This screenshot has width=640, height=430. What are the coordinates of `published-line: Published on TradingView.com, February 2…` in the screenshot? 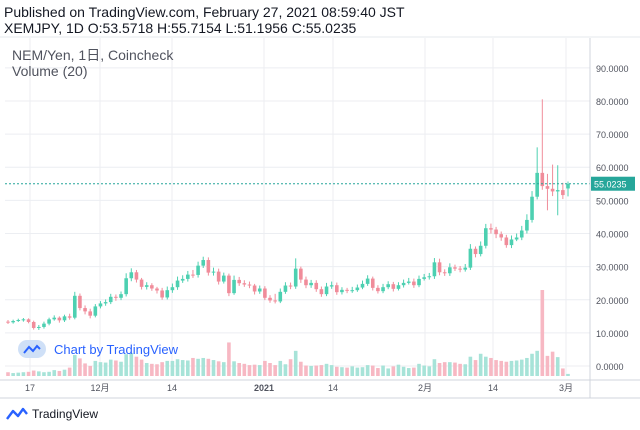 It's located at (204, 12).